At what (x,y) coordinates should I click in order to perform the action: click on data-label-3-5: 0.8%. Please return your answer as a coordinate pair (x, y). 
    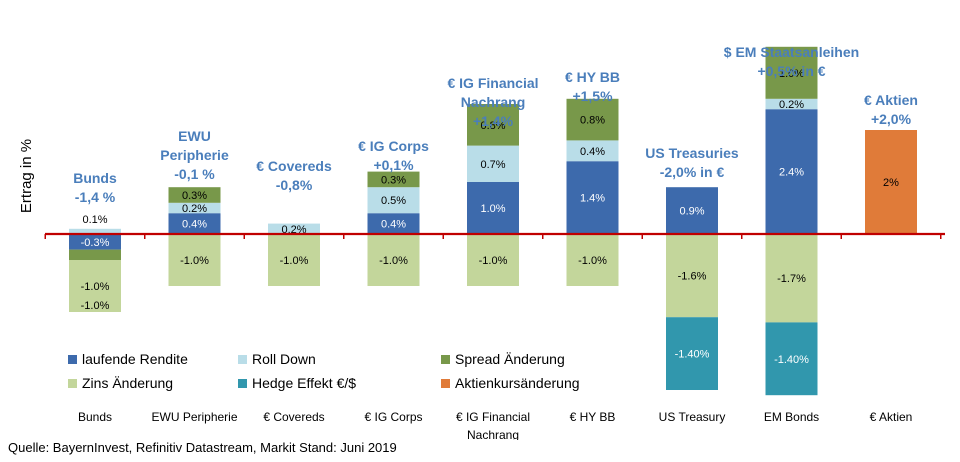
    Looking at the image, I should click on (492, 126).